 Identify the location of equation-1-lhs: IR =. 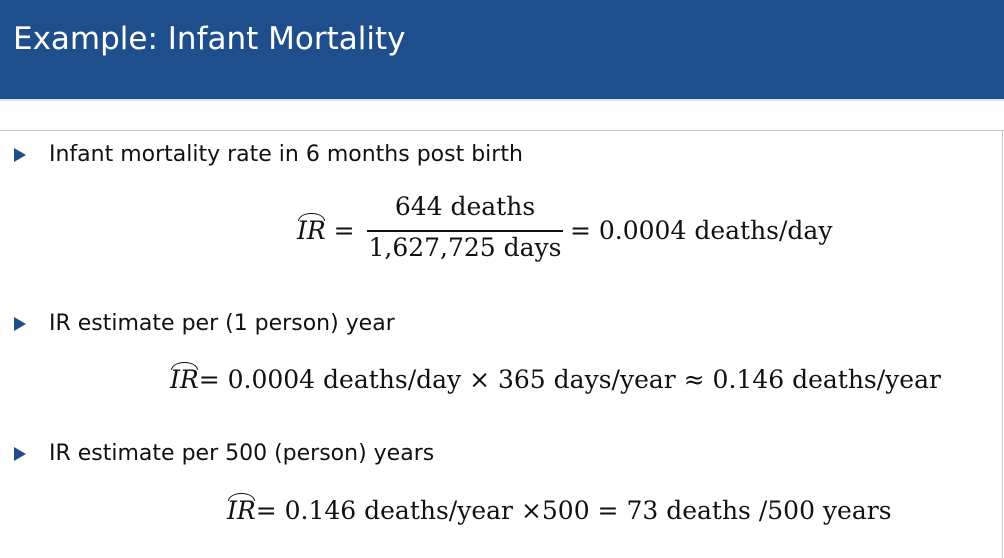
(326, 229).